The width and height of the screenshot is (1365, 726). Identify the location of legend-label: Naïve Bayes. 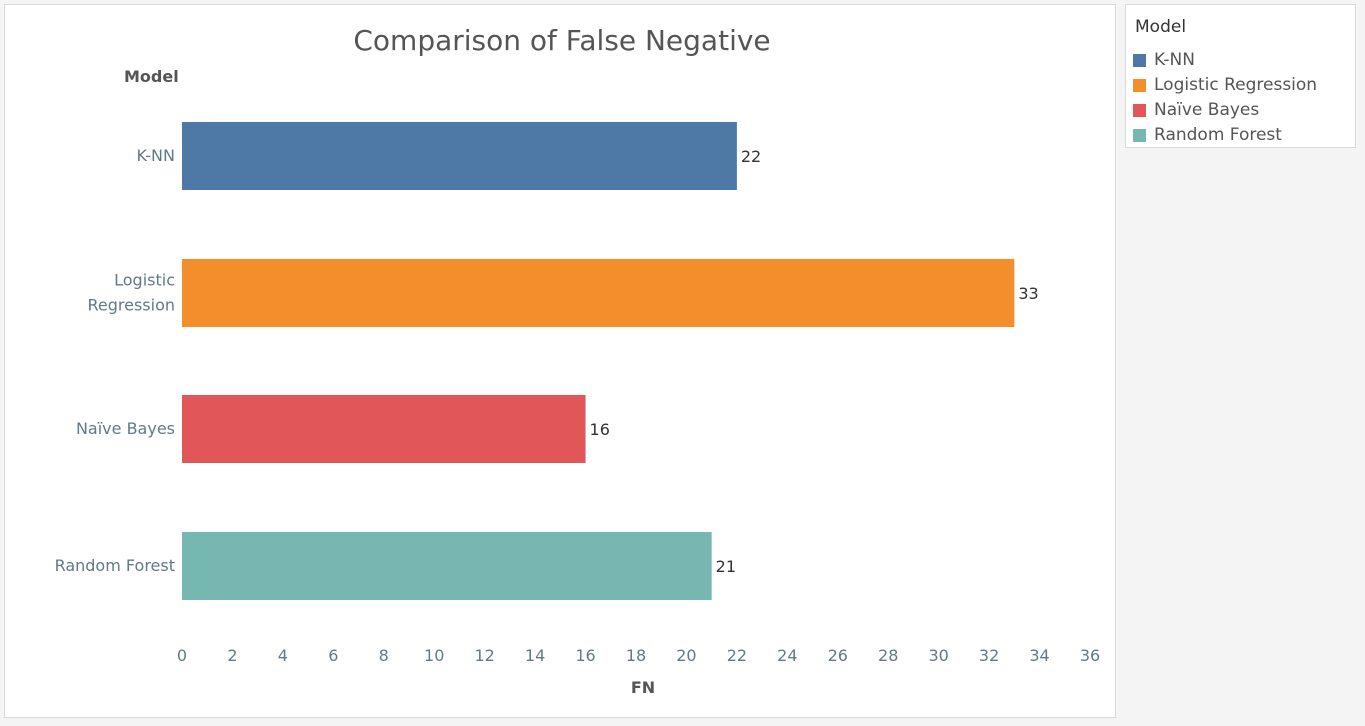
(1207, 110).